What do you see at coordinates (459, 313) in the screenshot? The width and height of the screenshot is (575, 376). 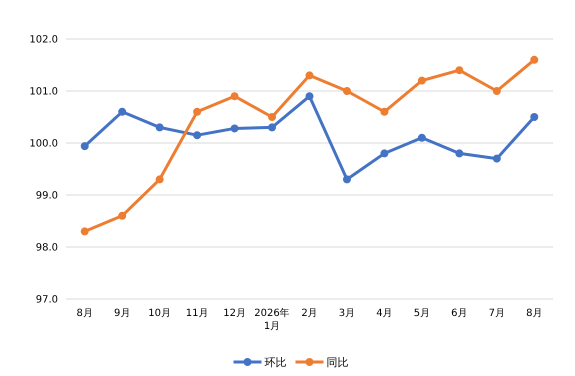 I see `x-tick-label: 6月` at bounding box center [459, 313].